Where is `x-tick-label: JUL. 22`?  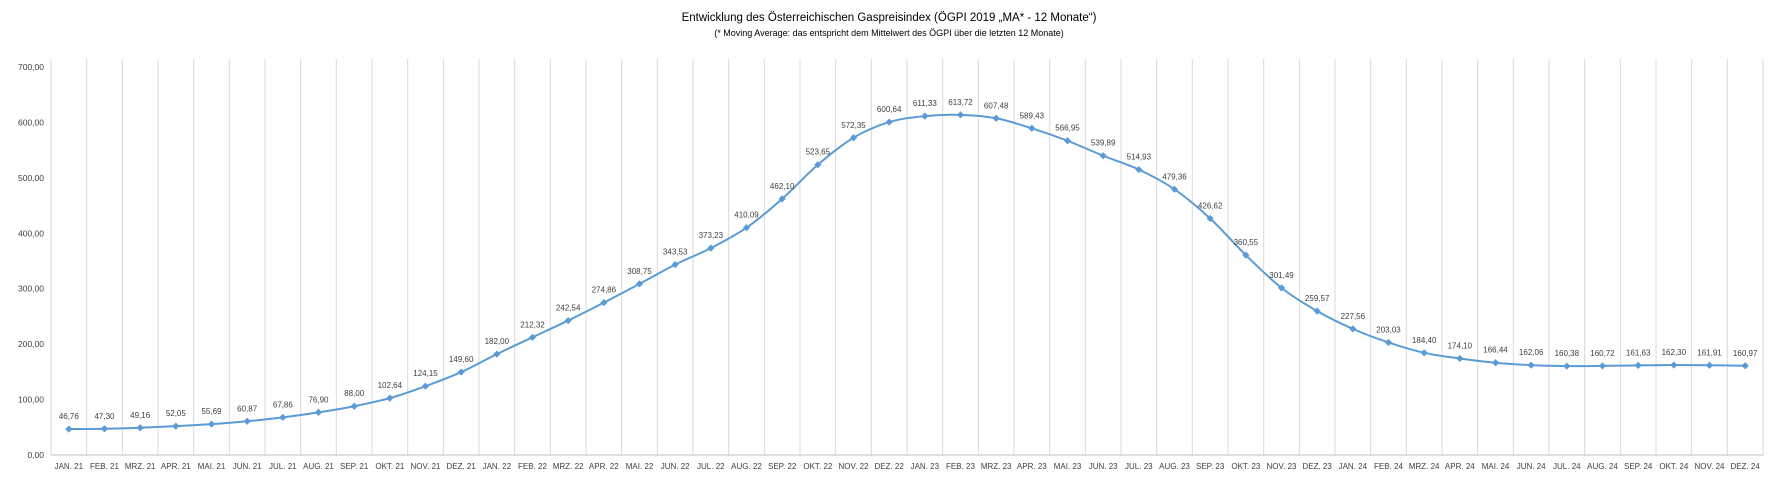
x-tick-label: JUL. 22 is located at coordinates (711, 466).